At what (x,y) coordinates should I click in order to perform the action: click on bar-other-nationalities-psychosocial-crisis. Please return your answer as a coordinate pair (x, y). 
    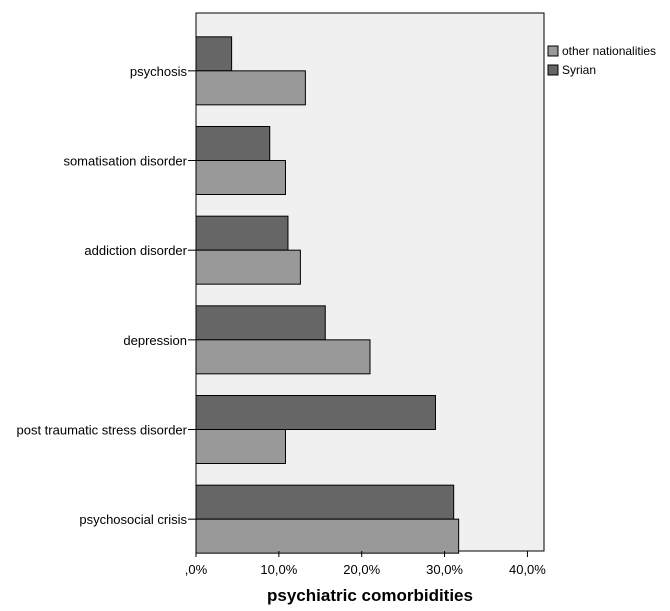
    Looking at the image, I should click on (327, 536).